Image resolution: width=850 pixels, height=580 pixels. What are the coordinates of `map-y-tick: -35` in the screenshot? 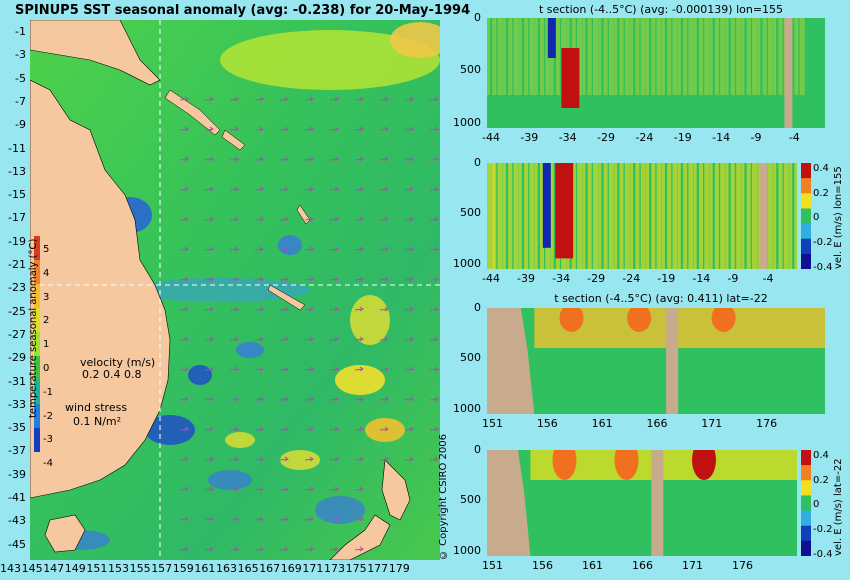 It's located at (17, 428).